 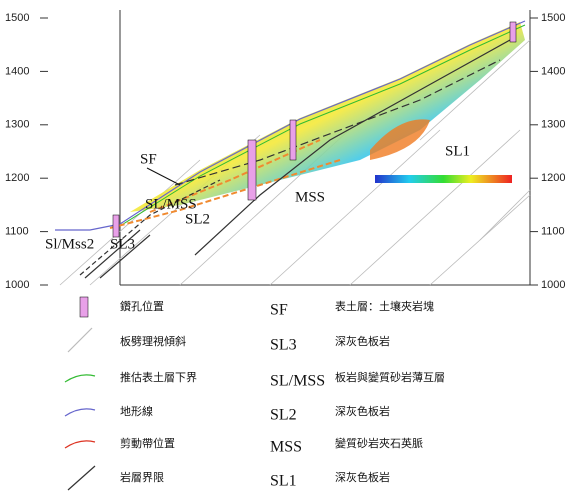 What do you see at coordinates (148, 159) in the screenshot?
I see `section-label: SF` at bounding box center [148, 159].